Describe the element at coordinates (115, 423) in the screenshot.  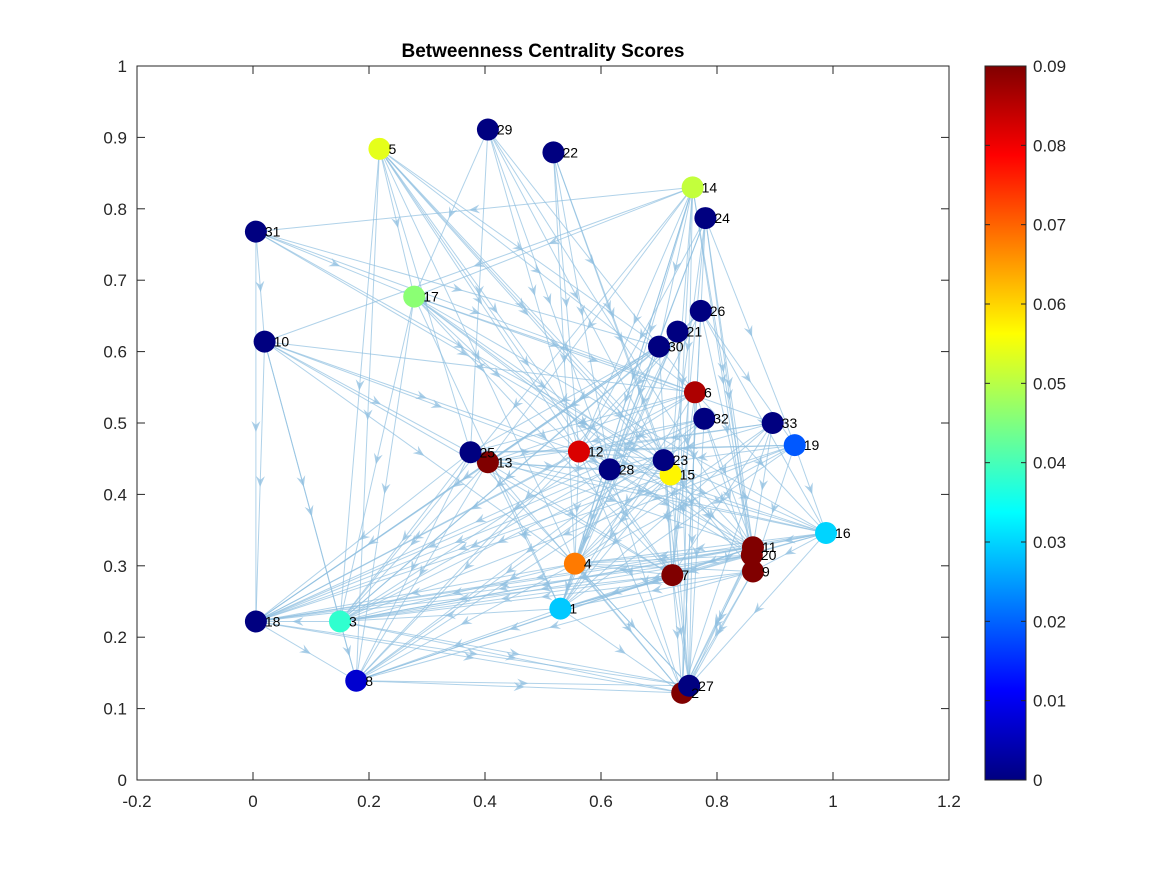
I see `y-tick-label: 0.5` at that location.